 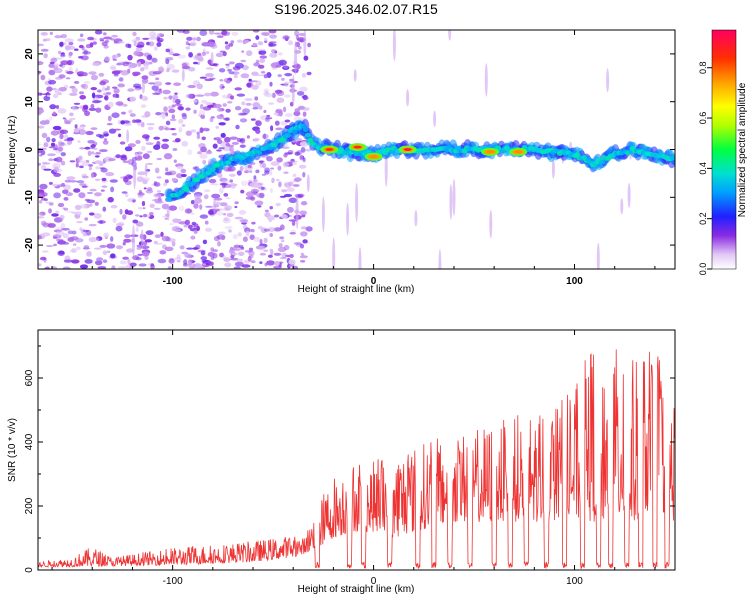 I want to click on spectrogram-xtick-label: 100, so click(x=574, y=281).